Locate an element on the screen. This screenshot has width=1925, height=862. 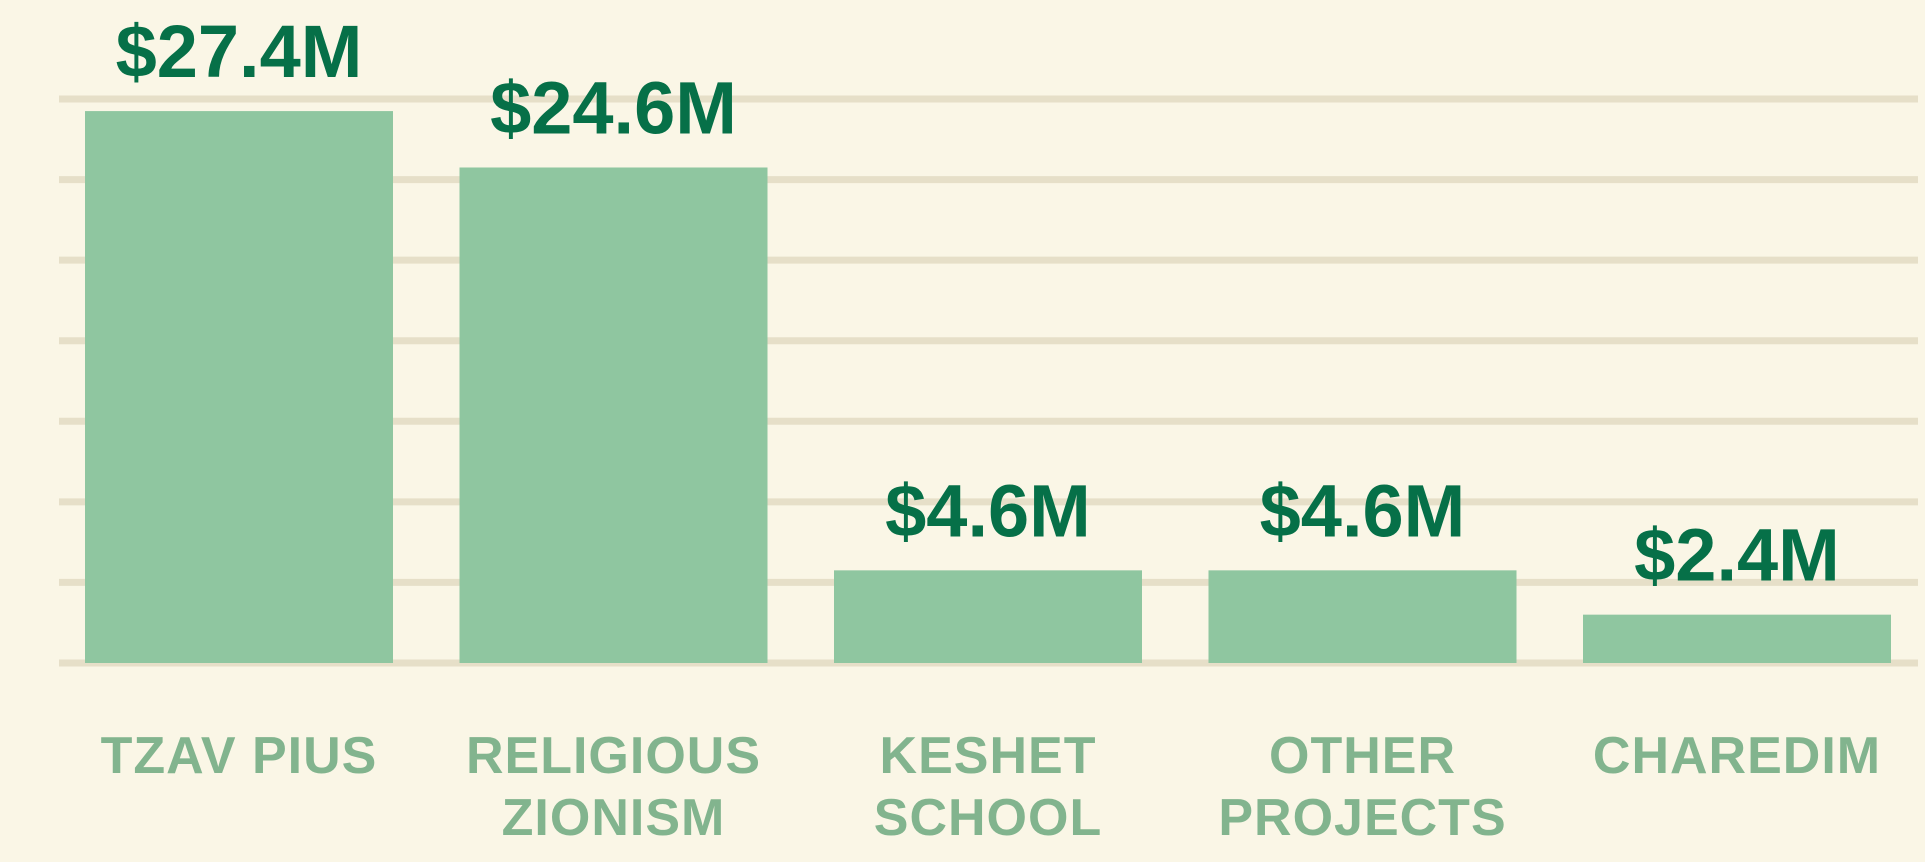
x-tick-label: TZAV PIUS is located at coordinates (239, 756).